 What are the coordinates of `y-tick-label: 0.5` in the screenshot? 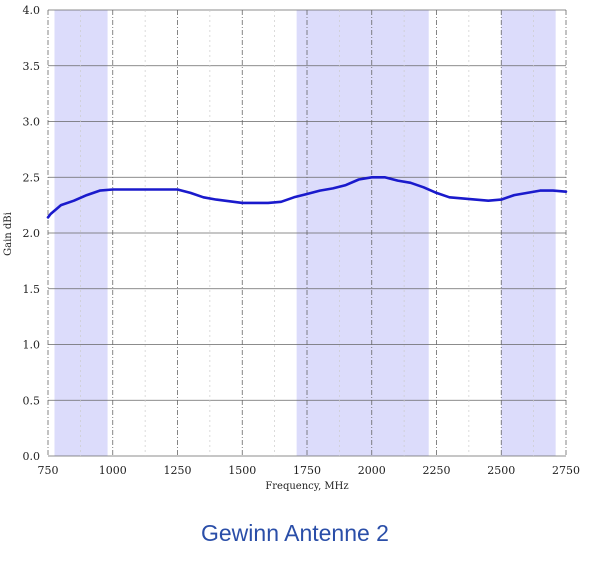 It's located at (32, 400).